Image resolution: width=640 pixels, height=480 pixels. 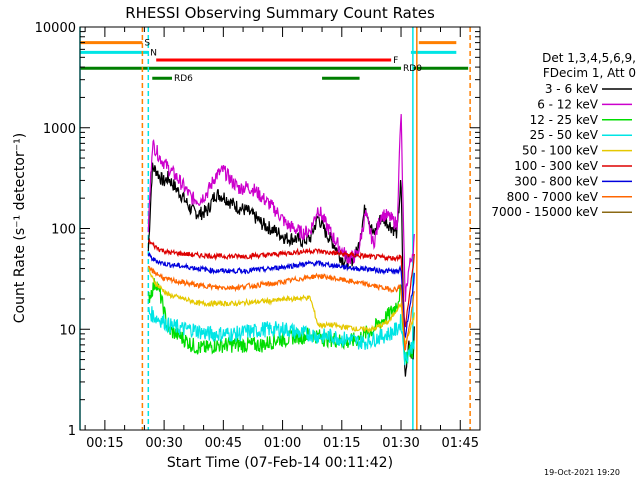 What do you see at coordinates (223, 443) in the screenshot?
I see `x-tick-label: 00:45` at bounding box center [223, 443].